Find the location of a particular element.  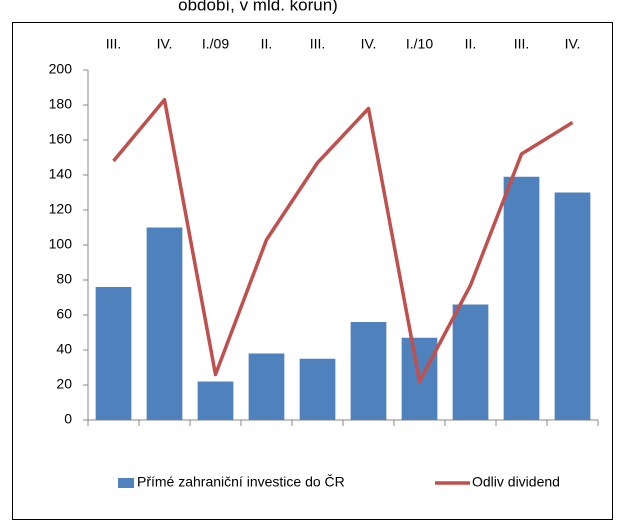

legend-label: Odliv dividend is located at coordinates (516, 482).